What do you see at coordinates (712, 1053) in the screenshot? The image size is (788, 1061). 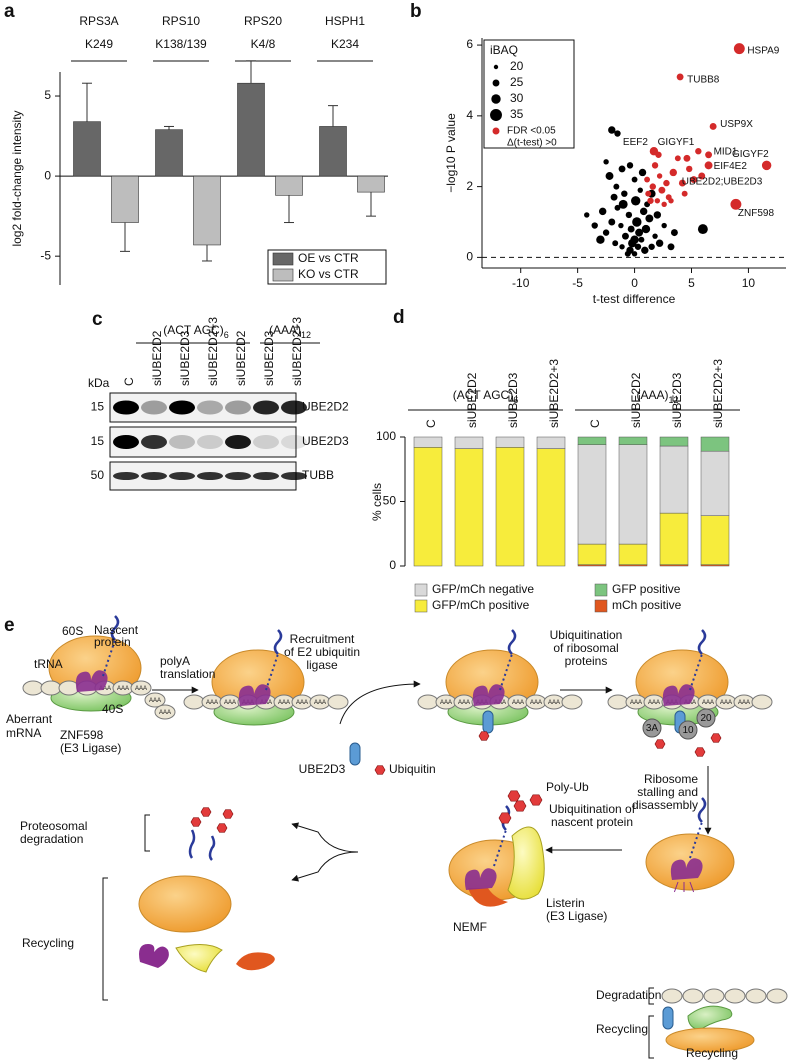 I see `recycling-label: Recycling` at bounding box center [712, 1053].